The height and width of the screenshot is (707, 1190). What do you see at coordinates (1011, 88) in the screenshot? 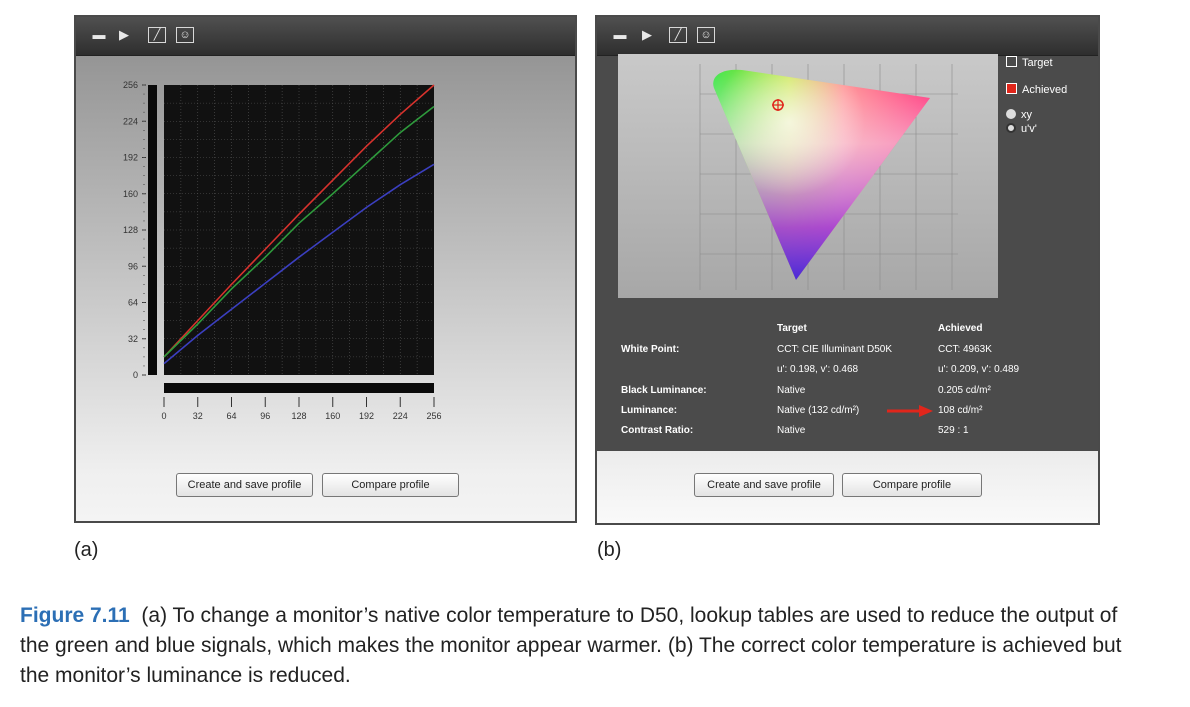
I see `achieved-icon` at bounding box center [1011, 88].